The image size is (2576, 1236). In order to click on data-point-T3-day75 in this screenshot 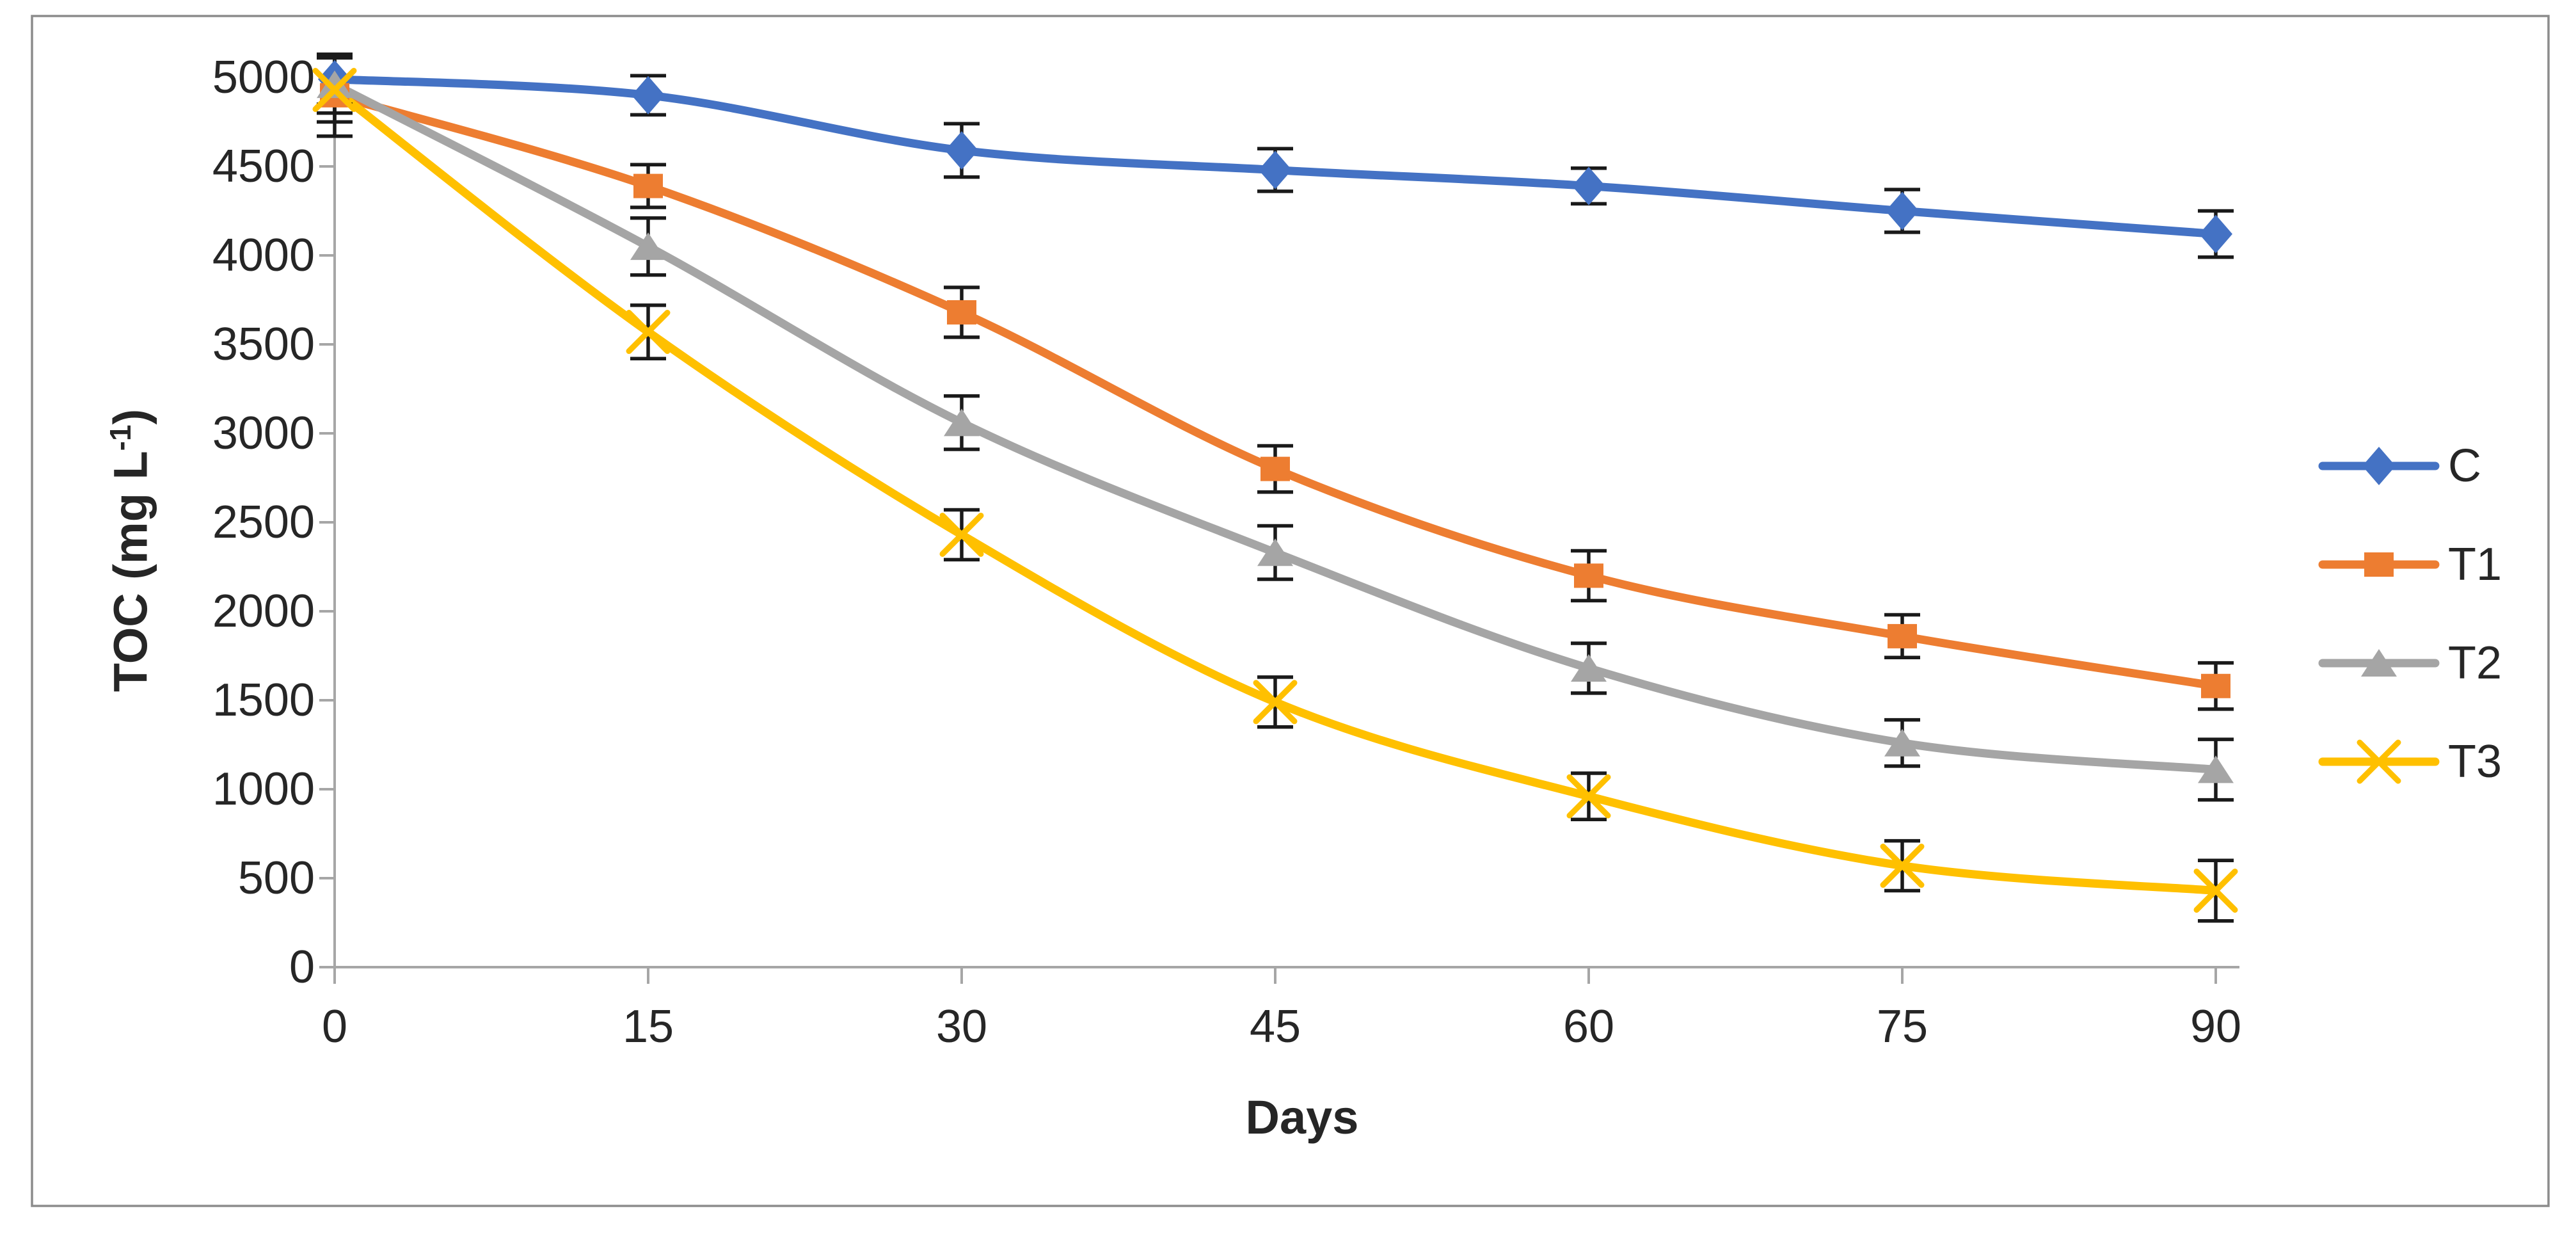, I will do `click(1903, 866)`.